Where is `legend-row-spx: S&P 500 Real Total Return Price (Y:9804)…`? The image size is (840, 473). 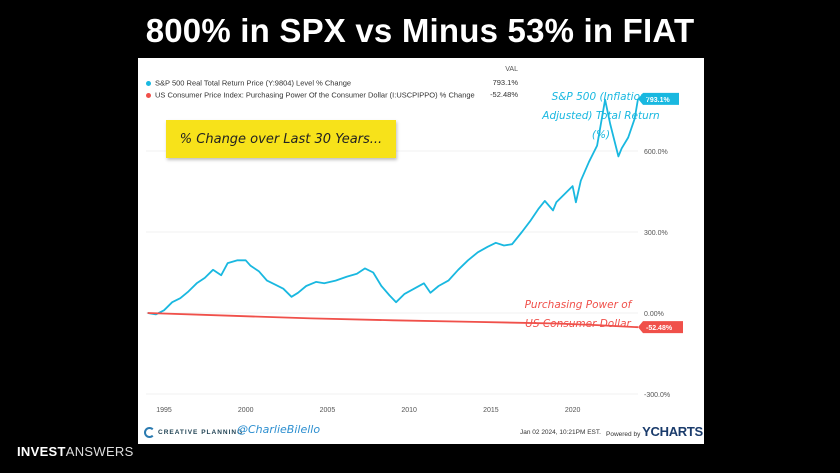
legend-row-spx: S&P 500 Real Total Return Price (Y:9804)… is located at coordinates (332, 83).